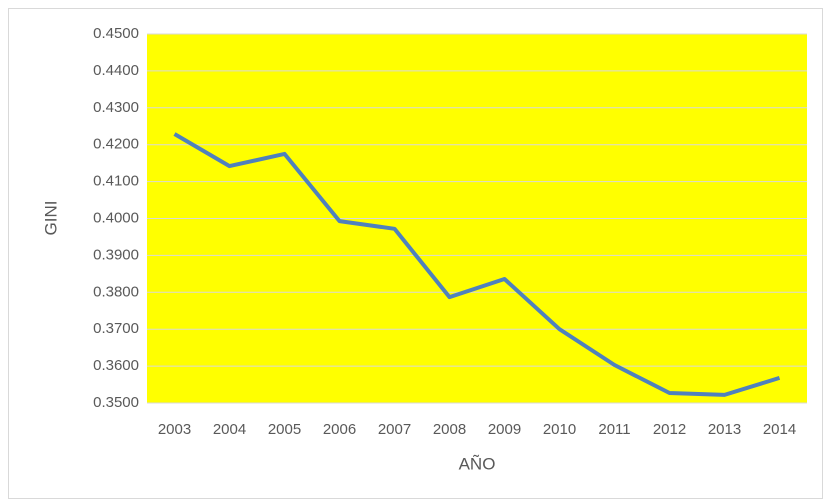 Image resolution: width=825 pixels, height=501 pixels. I want to click on x-tick-label: 2005, so click(284, 429).